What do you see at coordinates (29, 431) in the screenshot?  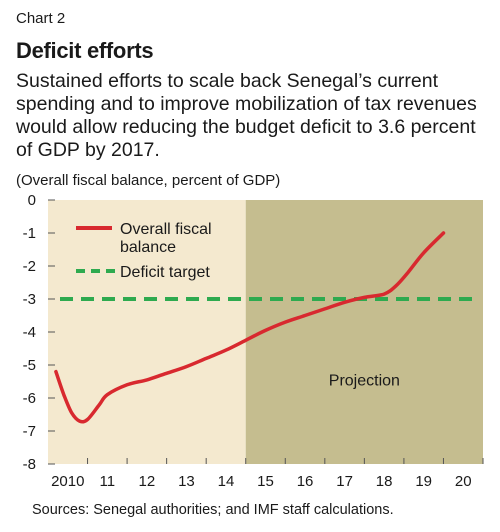 I see `y-tick-label: -7` at bounding box center [29, 431].